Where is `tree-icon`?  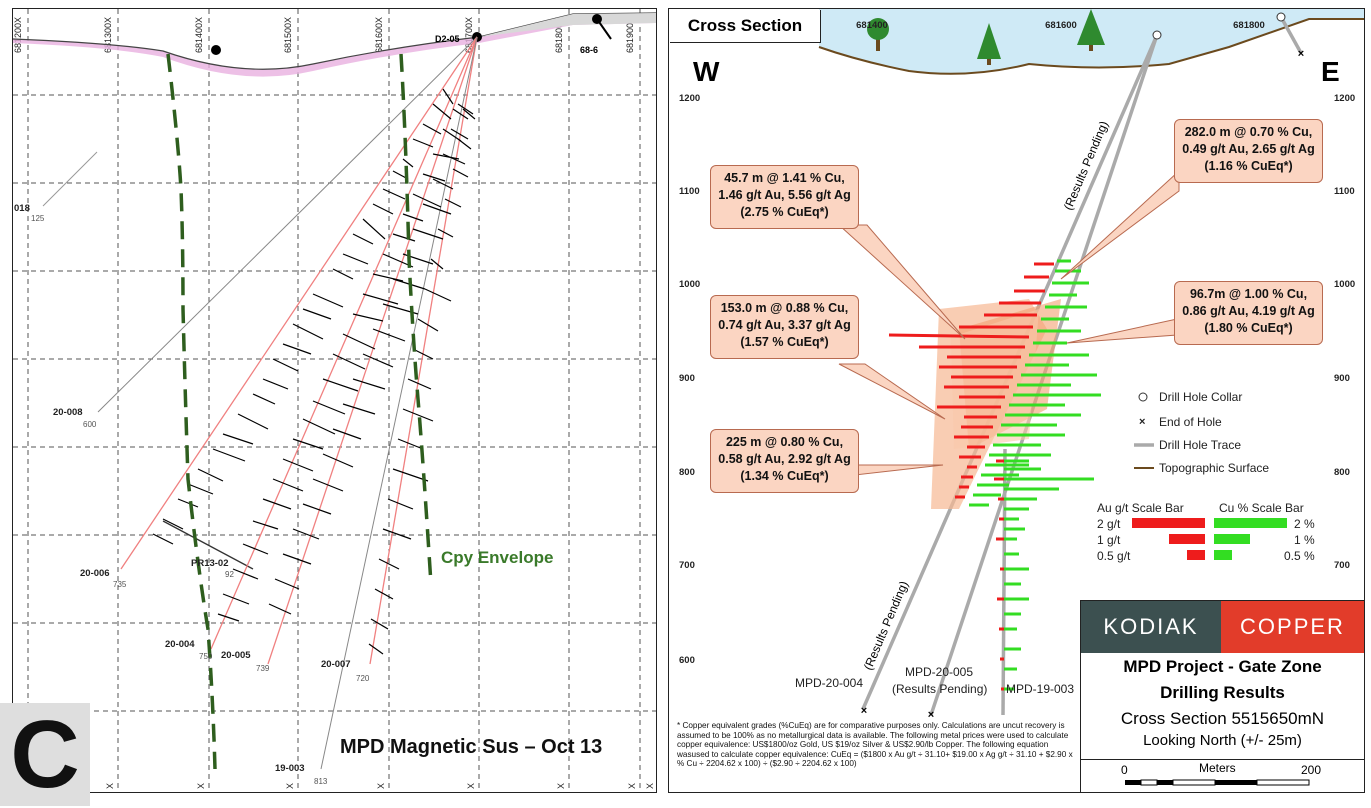 tree-icon is located at coordinates (878, 34).